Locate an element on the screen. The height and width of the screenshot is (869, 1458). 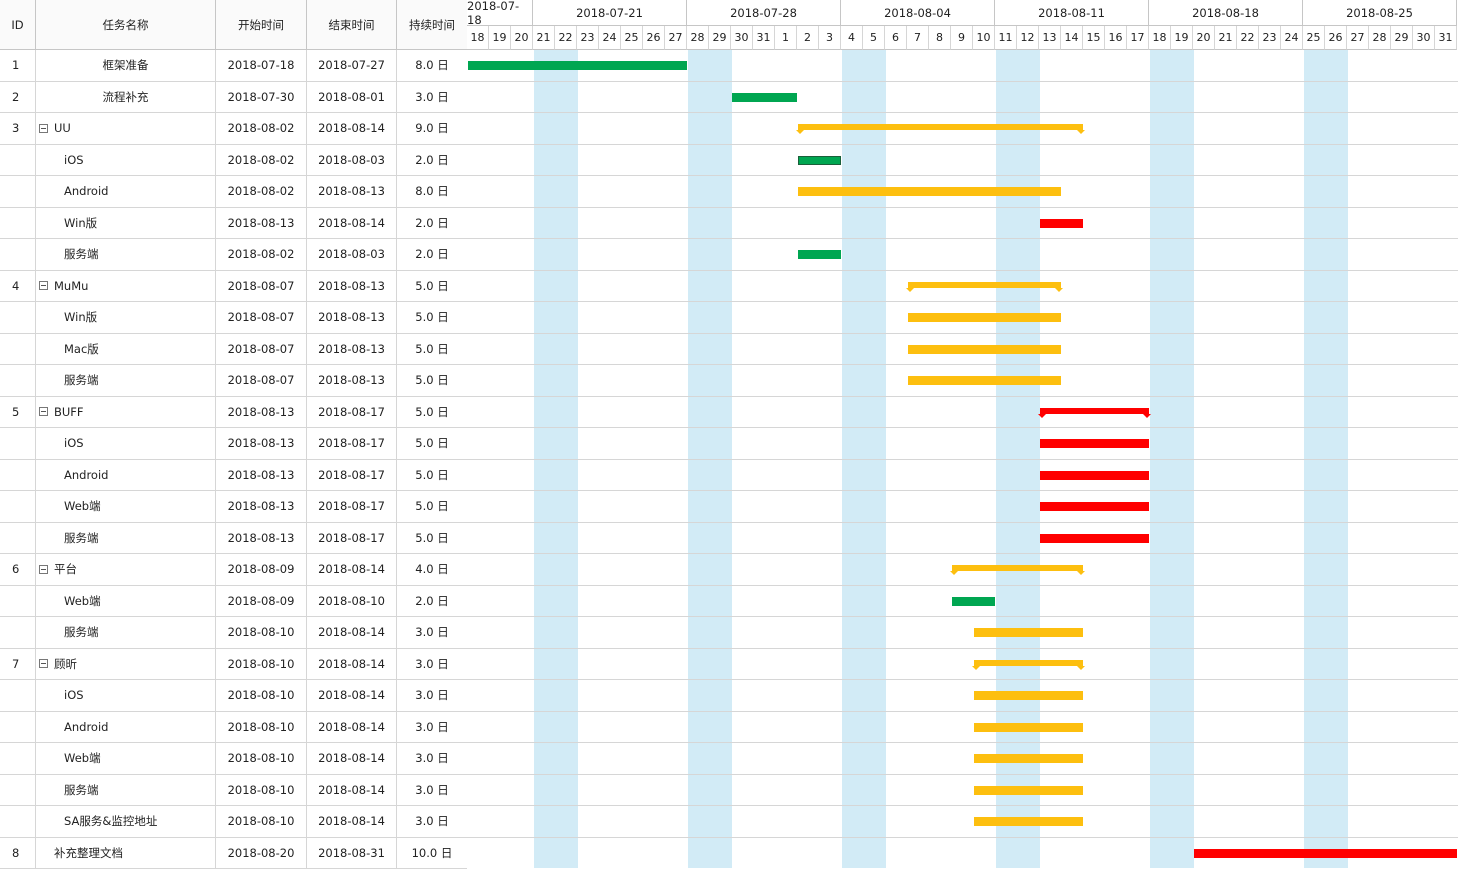
task-name: iOS is located at coordinates (74, 695).